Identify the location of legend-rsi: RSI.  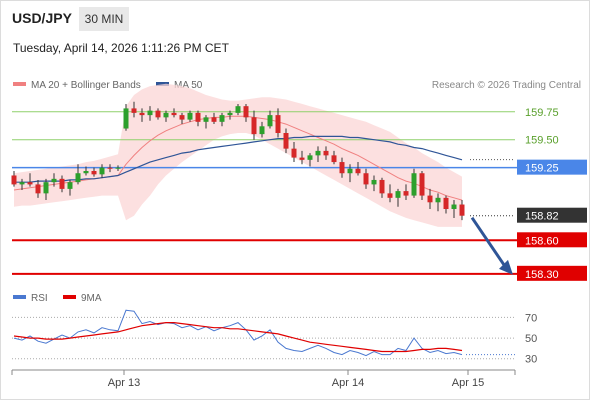
(30, 299).